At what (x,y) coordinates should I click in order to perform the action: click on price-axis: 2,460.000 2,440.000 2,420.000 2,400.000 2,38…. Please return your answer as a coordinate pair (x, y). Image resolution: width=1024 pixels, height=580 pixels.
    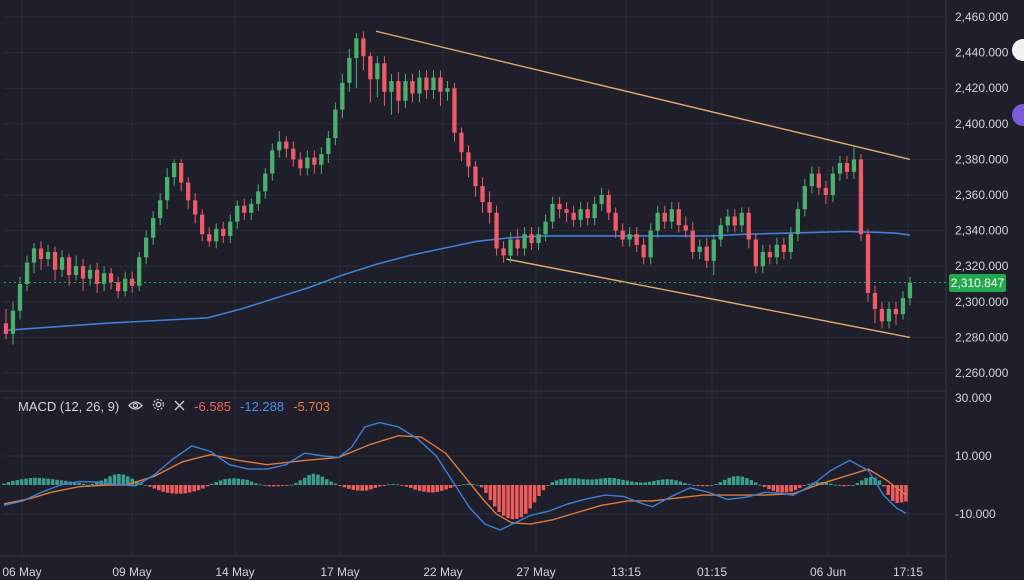
    Looking at the image, I should click on (982, 195).